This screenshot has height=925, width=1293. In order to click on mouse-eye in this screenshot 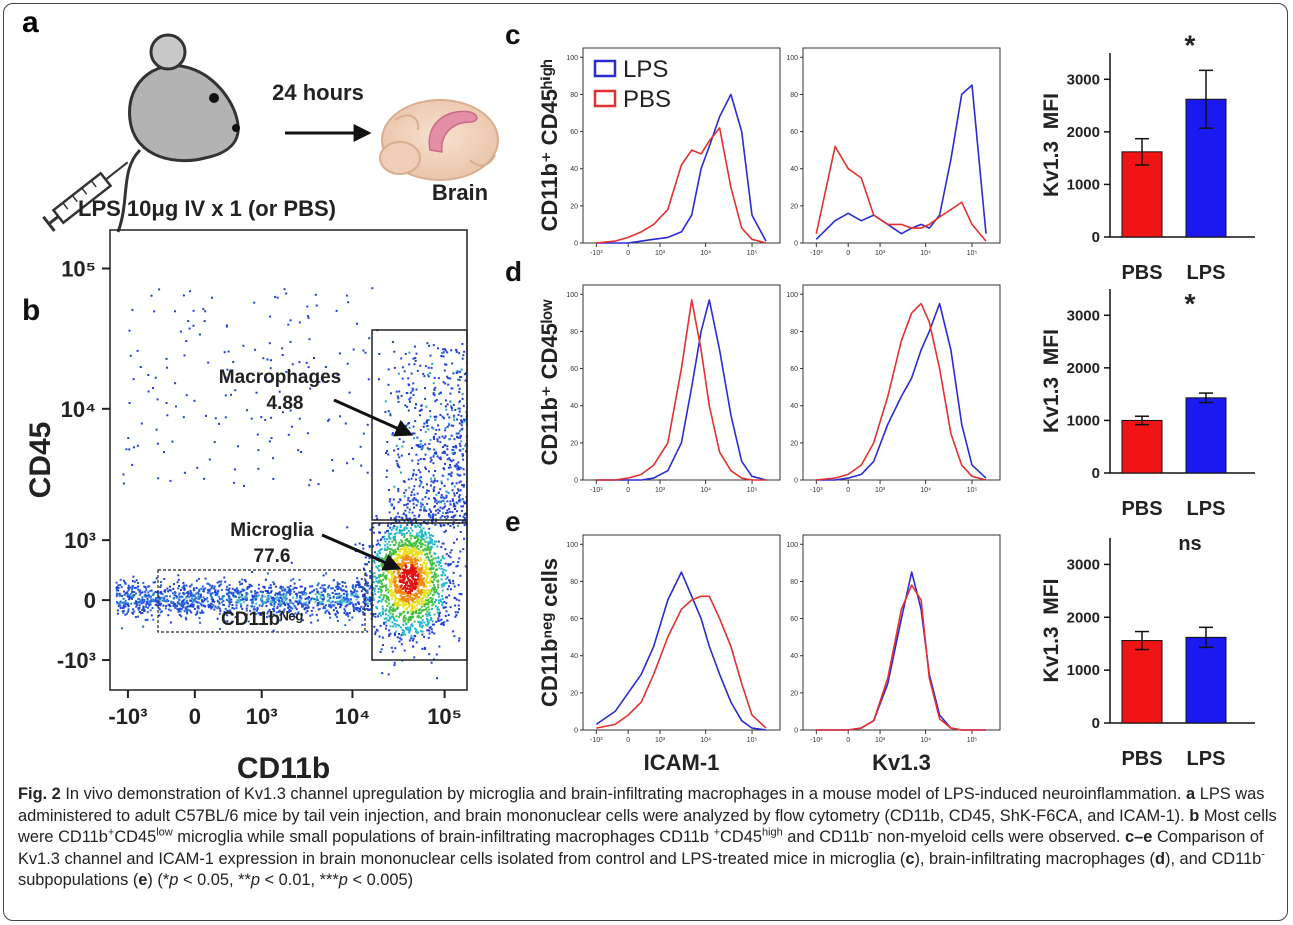, I will do `click(214, 98)`.